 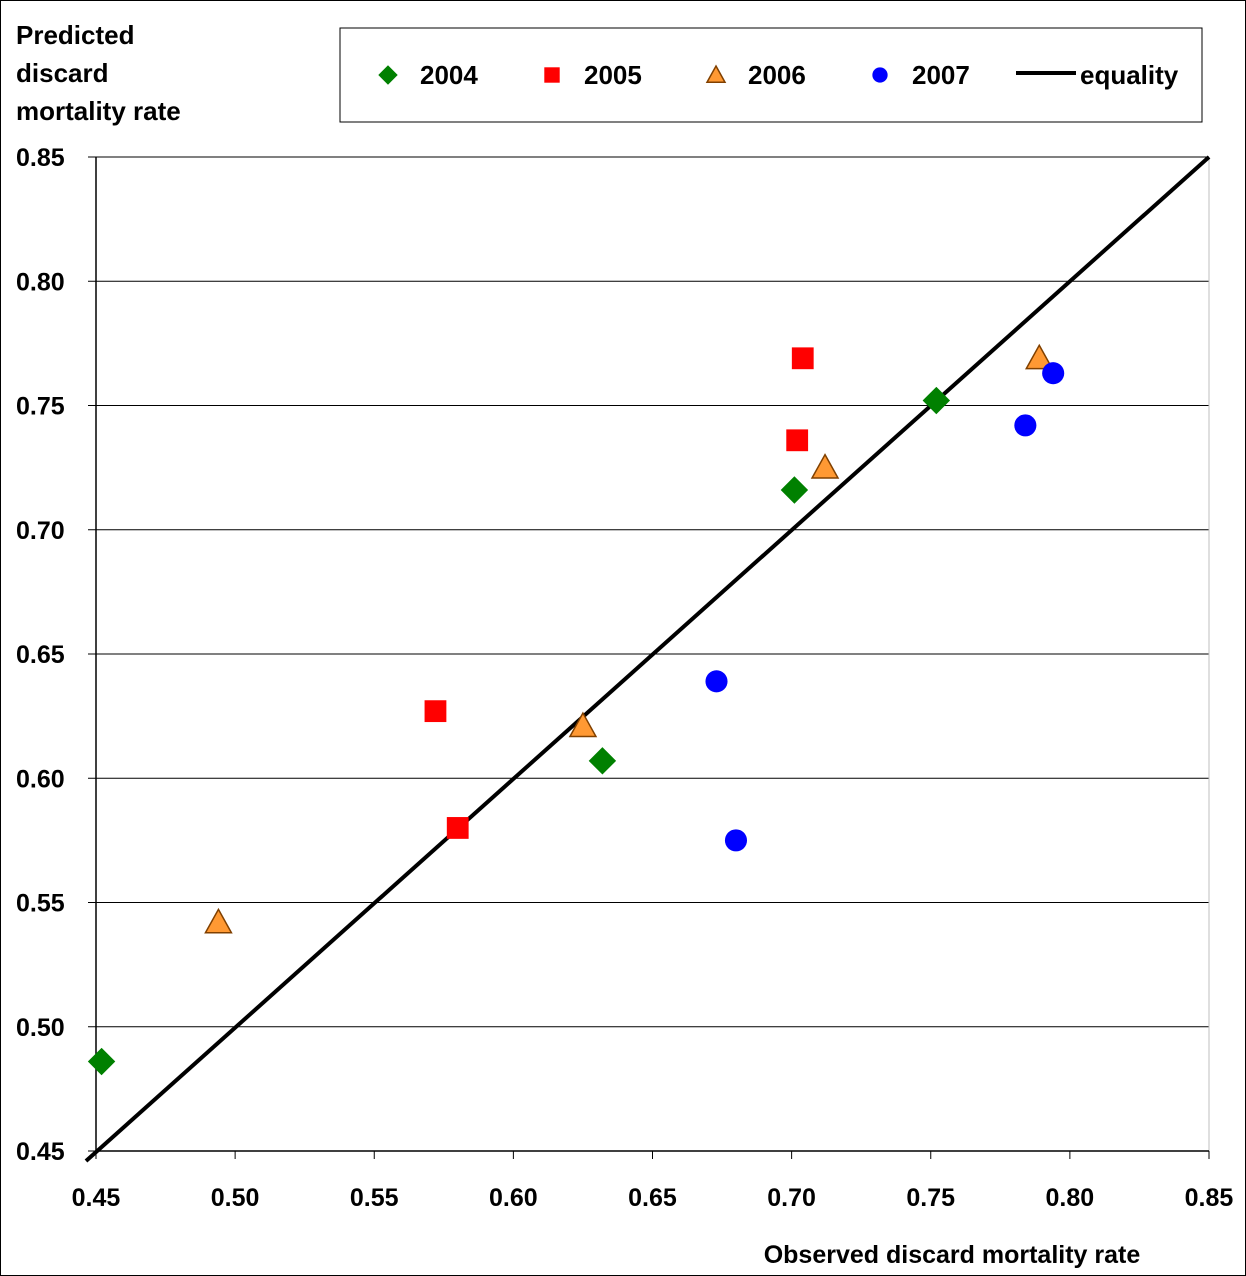 What do you see at coordinates (40, 779) in the screenshot?
I see `y-tick-label: 0.60` at bounding box center [40, 779].